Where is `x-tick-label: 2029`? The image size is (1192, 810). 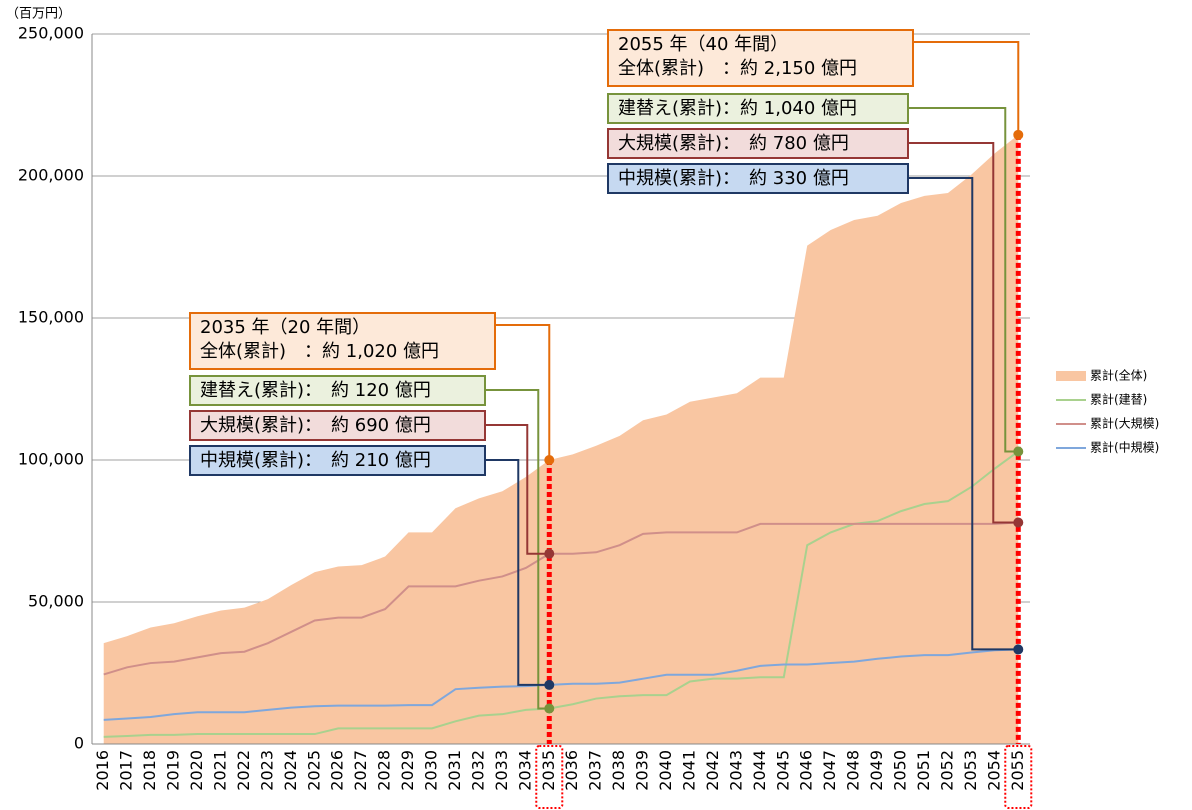 x-tick-label: 2029 is located at coordinates (407, 770).